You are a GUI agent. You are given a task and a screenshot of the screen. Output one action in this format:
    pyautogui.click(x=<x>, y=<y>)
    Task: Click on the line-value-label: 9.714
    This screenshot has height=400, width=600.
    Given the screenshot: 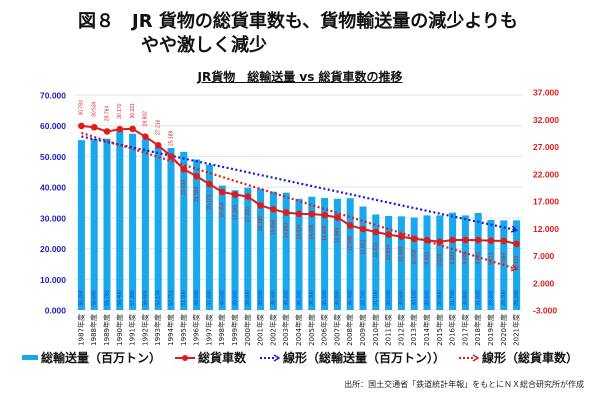 What is the action you would take?
    pyautogui.click(x=491, y=258)
    